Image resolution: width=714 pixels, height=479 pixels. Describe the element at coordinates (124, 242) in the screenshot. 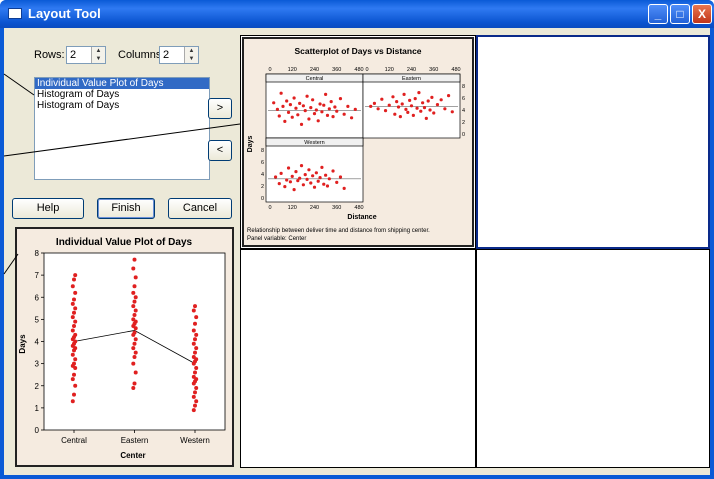

I see `chart-title: Individual Value Plot of Days` at that location.